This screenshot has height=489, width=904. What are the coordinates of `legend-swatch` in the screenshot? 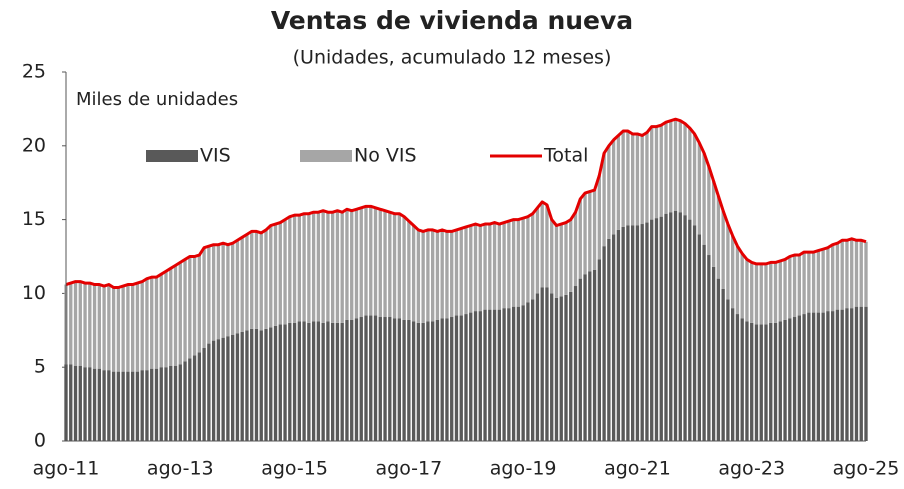 It's located at (326, 156).